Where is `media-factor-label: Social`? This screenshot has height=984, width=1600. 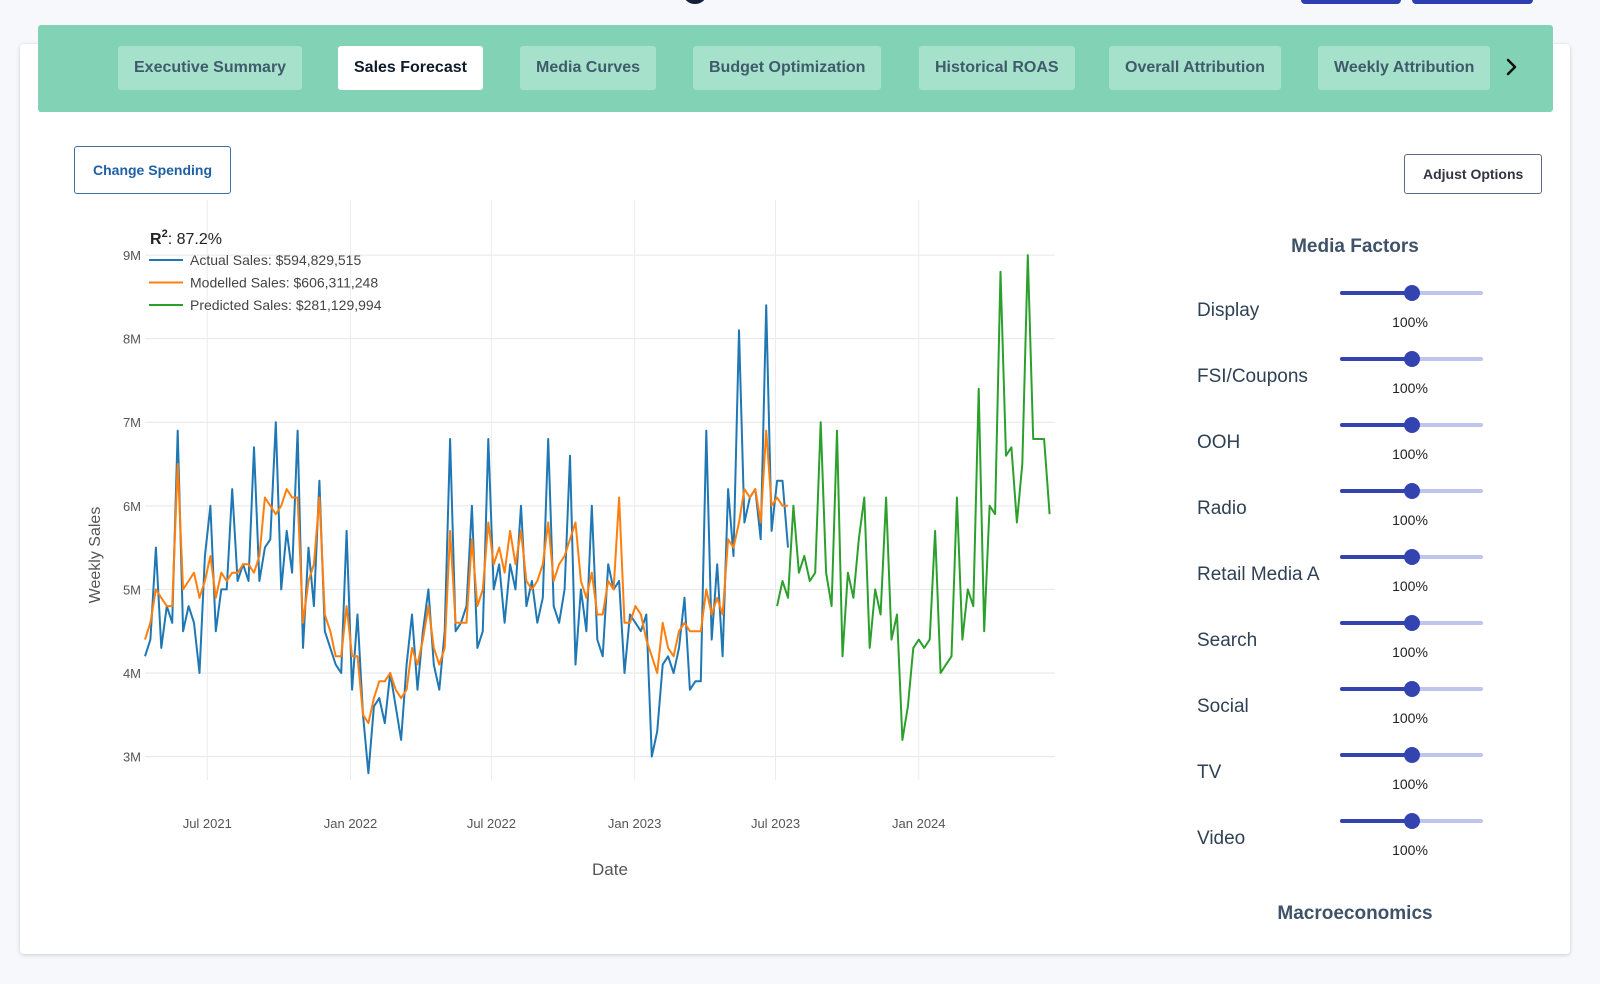 media-factor-label: Social is located at coordinates (1223, 706).